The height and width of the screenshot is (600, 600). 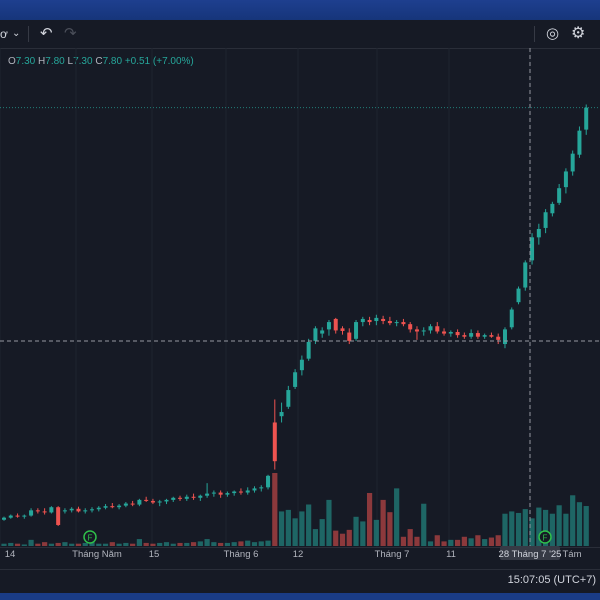 I want to click on close-label: C, so click(x=99, y=61).